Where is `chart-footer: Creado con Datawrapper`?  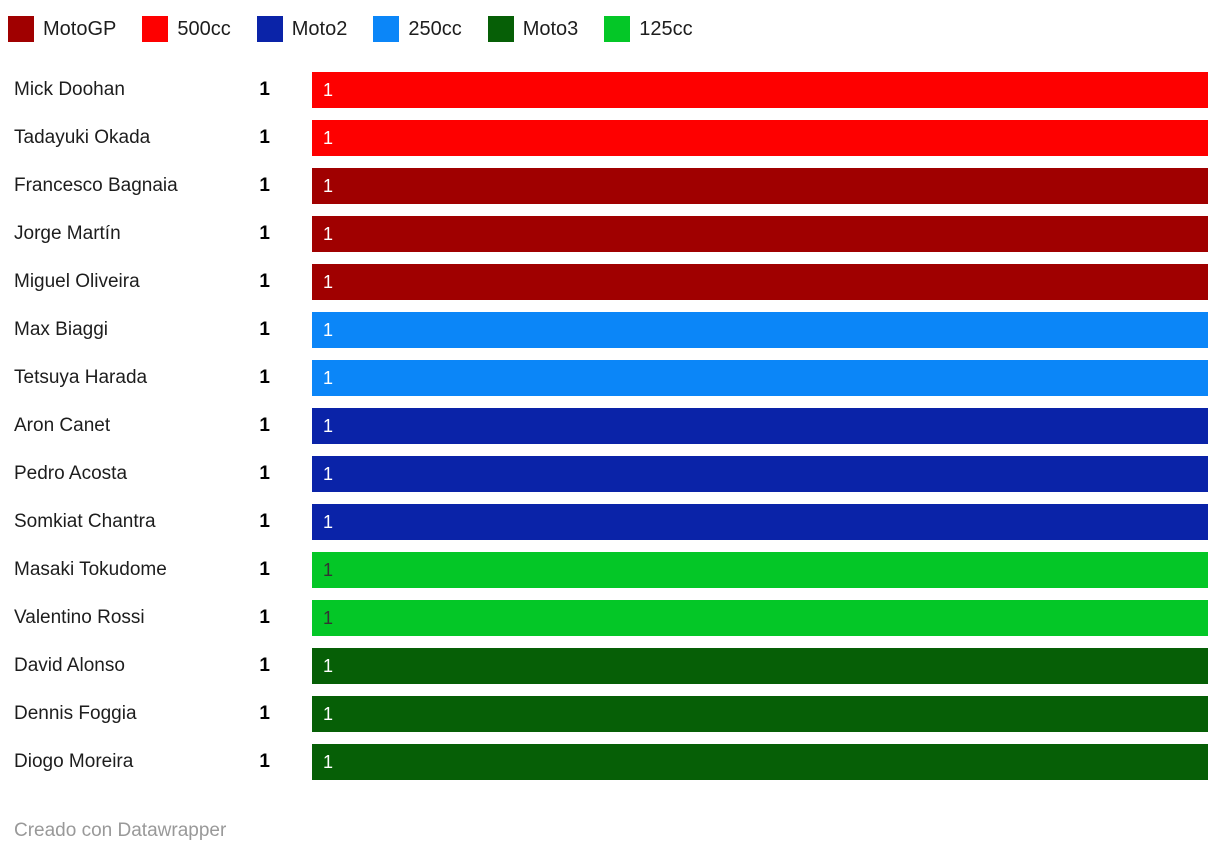 chart-footer: Creado con Datawrapper is located at coordinates (610, 831).